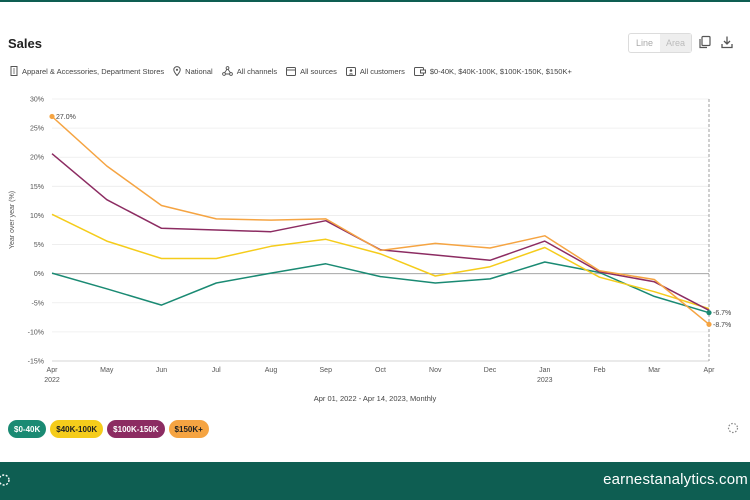 Image resolution: width=750 pixels, height=500 pixels. What do you see at coordinates (350, 71) in the screenshot?
I see `customer-id-icon` at bounding box center [350, 71].